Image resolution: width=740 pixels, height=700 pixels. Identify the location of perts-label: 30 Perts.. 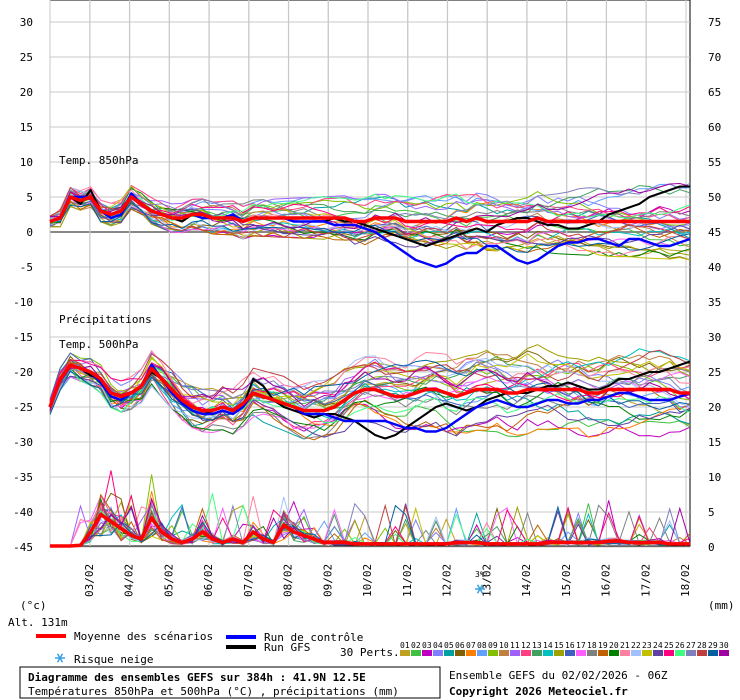
(370, 652).